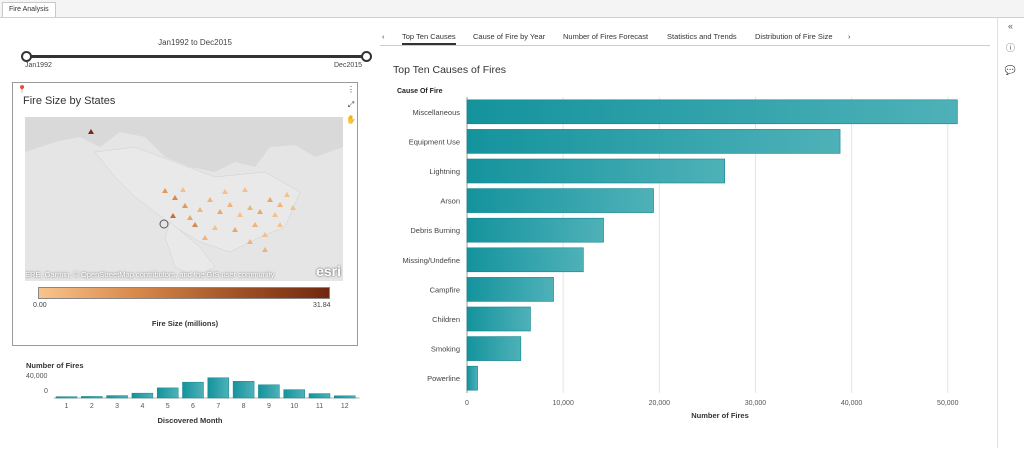  I want to click on esri-logo: esri, so click(328, 271).